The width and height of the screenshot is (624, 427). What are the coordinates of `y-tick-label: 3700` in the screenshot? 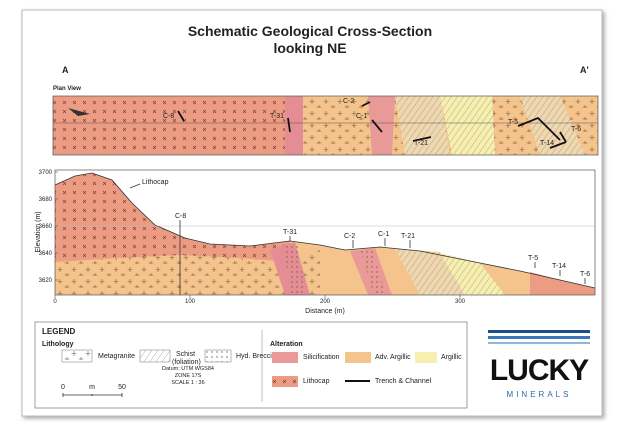 It's located at (46, 173).